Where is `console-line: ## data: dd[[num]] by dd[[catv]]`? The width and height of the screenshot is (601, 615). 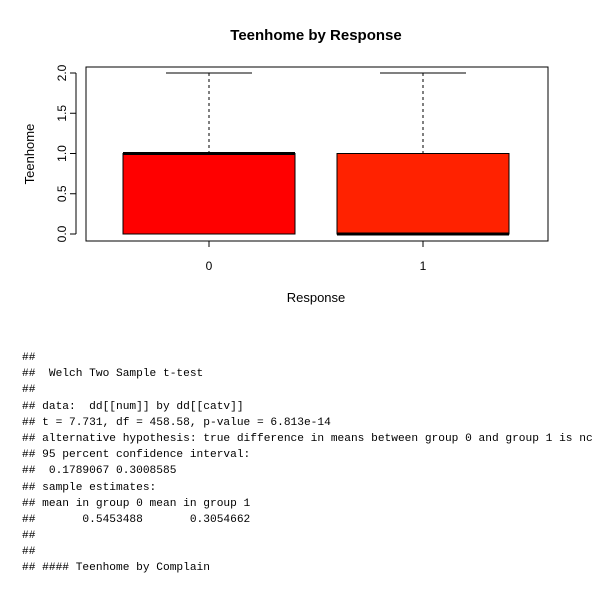 console-line: ## data: dd[[num]] by dd[[catv]] is located at coordinates (133, 406).